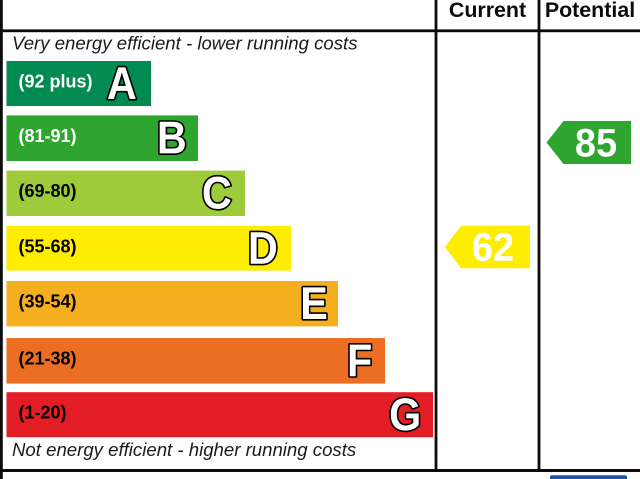  What do you see at coordinates (43, 413) in the screenshot?
I see `svg-text: (1-20)` at bounding box center [43, 413].